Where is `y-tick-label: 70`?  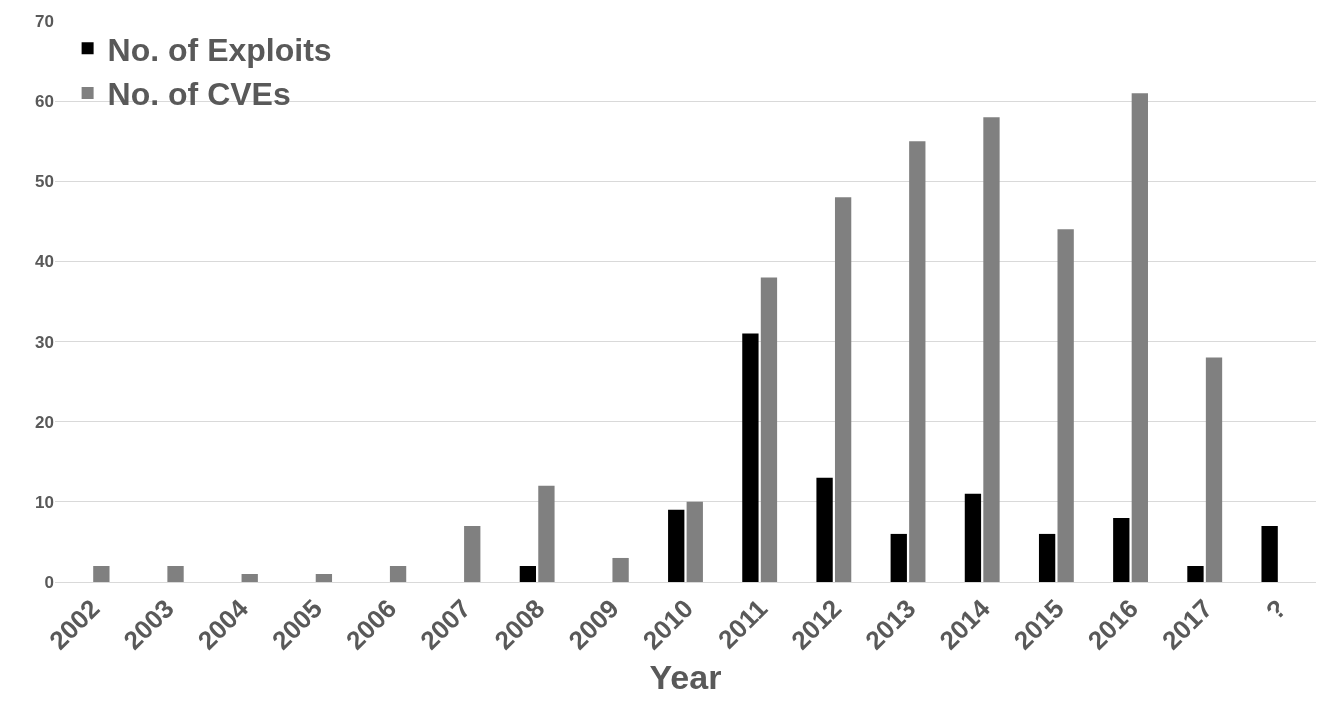
y-tick-label: 70 is located at coordinates (44, 21).